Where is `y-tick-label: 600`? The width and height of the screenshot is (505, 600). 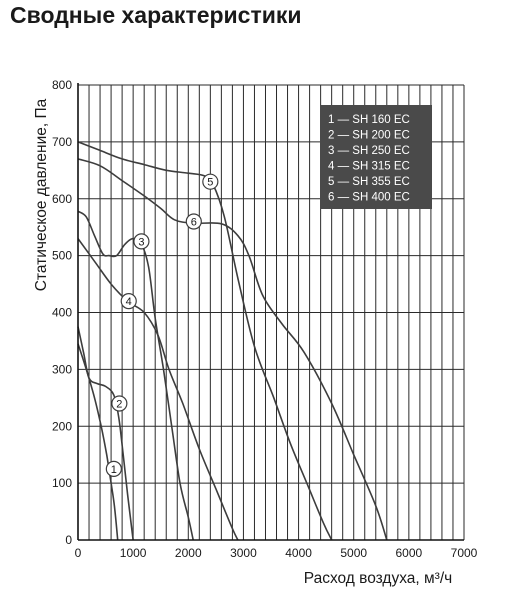 y-tick-label: 600 is located at coordinates (62, 199).